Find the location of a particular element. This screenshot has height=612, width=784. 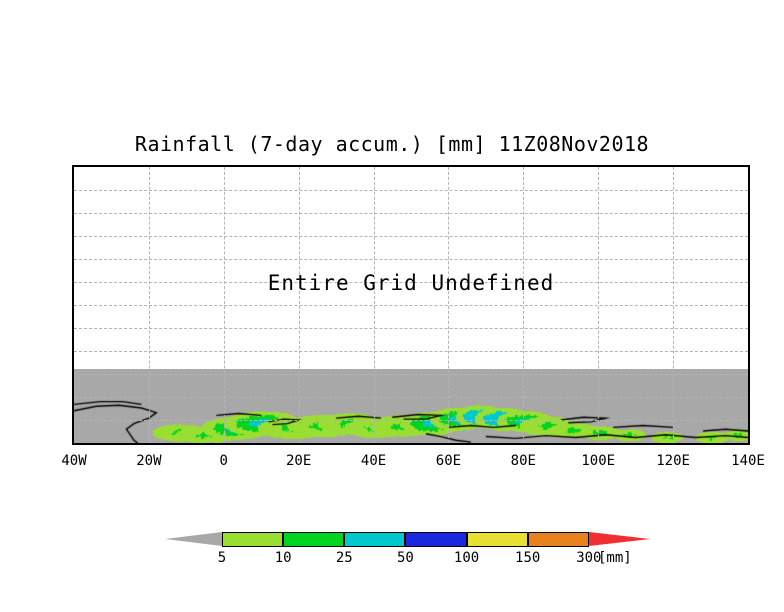

x-axis-tick-label: 60E is located at coordinates (448, 461).